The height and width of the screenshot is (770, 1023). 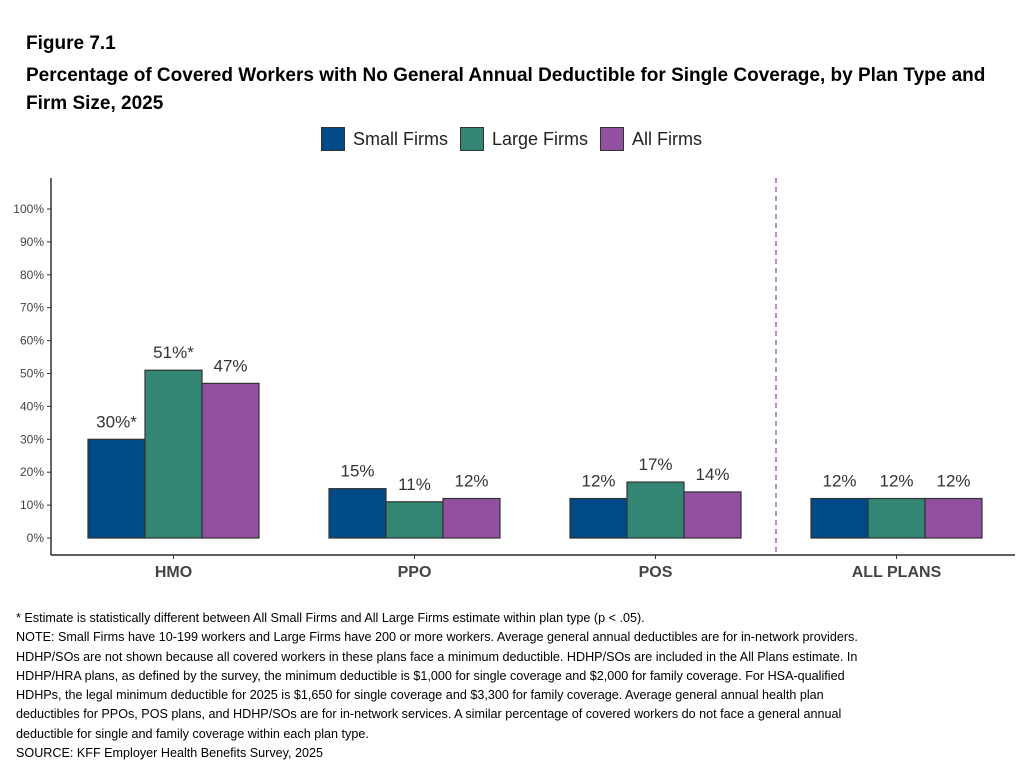 What do you see at coordinates (32, 406) in the screenshot?
I see `y-tick-label: 40%` at bounding box center [32, 406].